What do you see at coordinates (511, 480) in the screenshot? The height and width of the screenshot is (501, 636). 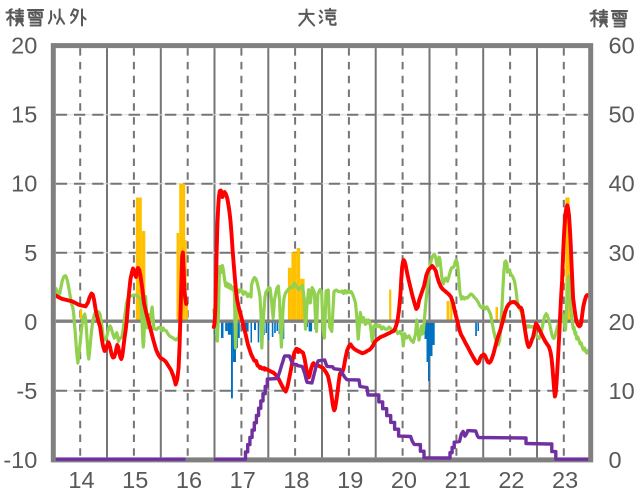 I see `svg-text: 22` at bounding box center [511, 480].